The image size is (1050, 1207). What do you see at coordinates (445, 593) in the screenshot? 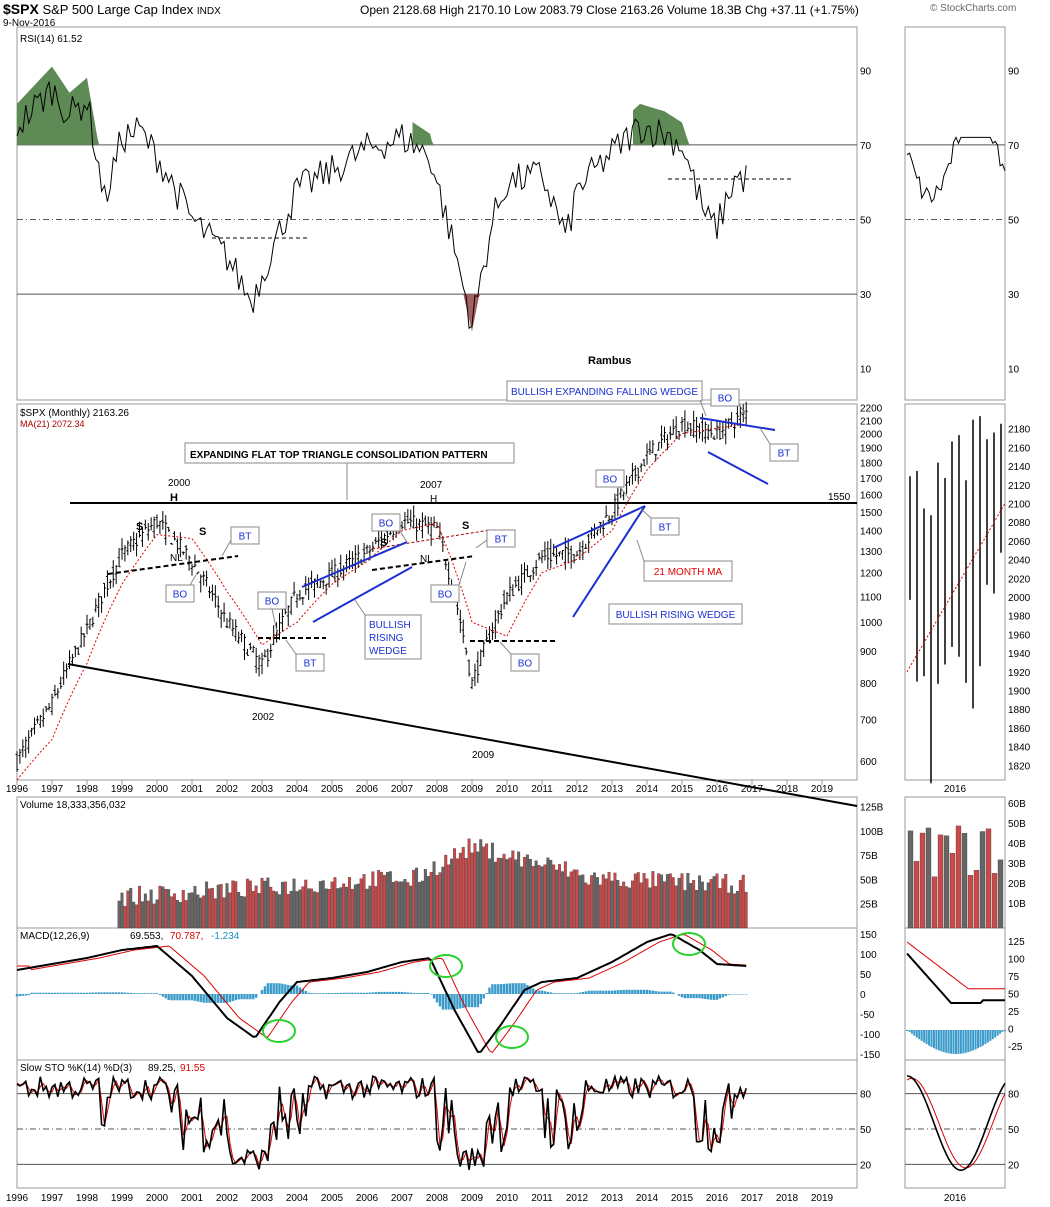
I see `bo-2008-box` at bounding box center [445, 593].